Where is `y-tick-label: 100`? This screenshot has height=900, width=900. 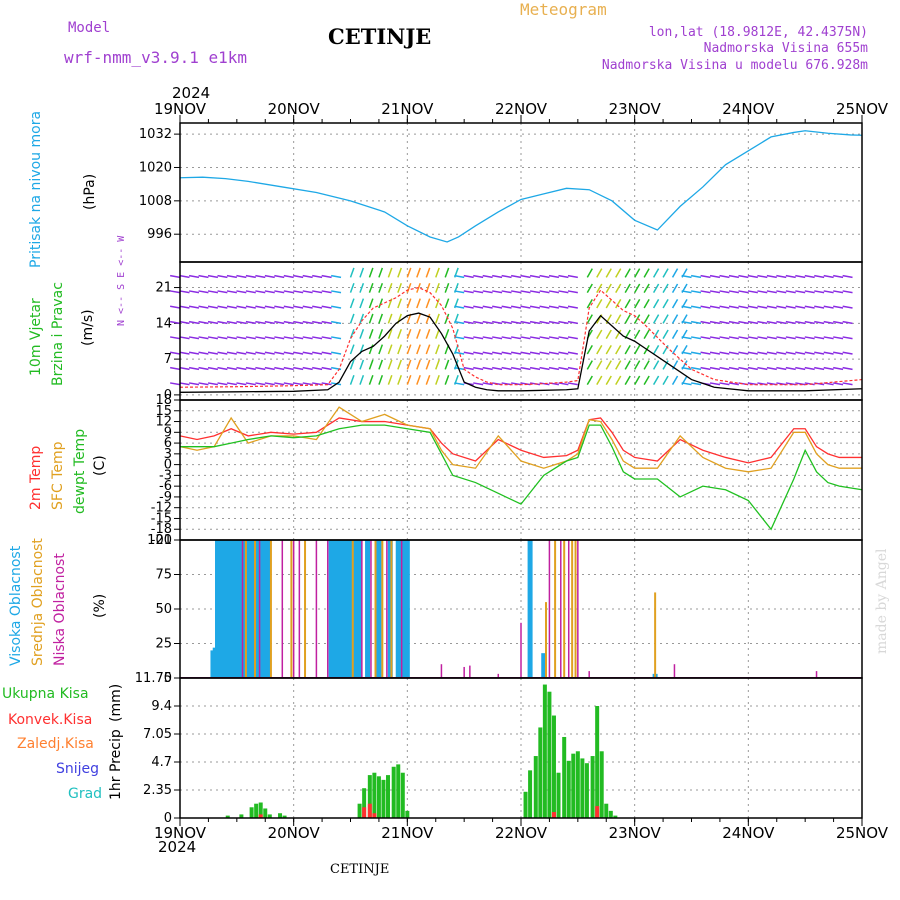
y-tick-label: 100 is located at coordinates (159, 540).